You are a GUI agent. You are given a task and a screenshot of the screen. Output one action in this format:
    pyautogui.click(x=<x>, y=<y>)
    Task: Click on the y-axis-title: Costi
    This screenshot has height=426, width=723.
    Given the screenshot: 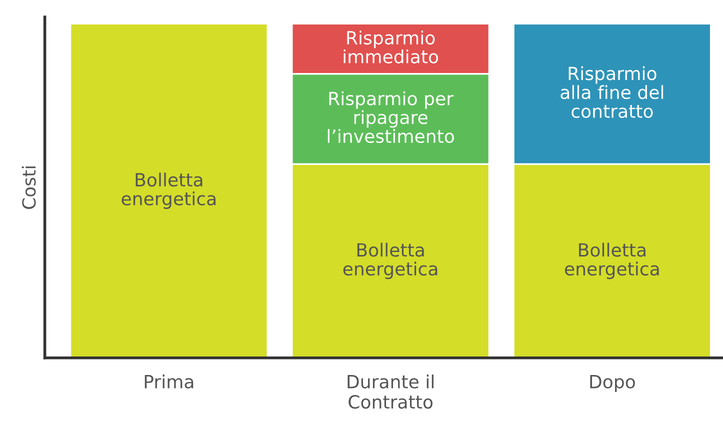 What is the action you would take?
    pyautogui.click(x=29, y=188)
    